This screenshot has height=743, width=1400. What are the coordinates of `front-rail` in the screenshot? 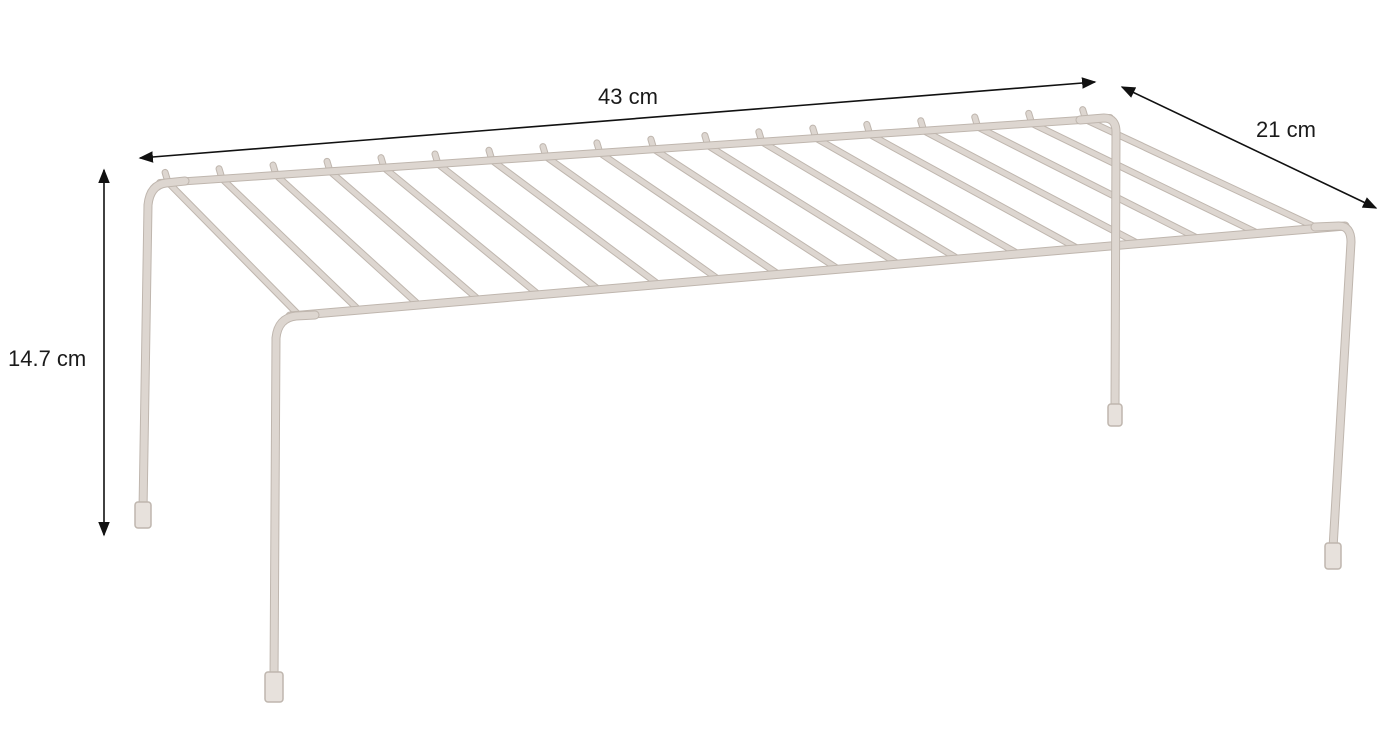 It's located at (817, 271).